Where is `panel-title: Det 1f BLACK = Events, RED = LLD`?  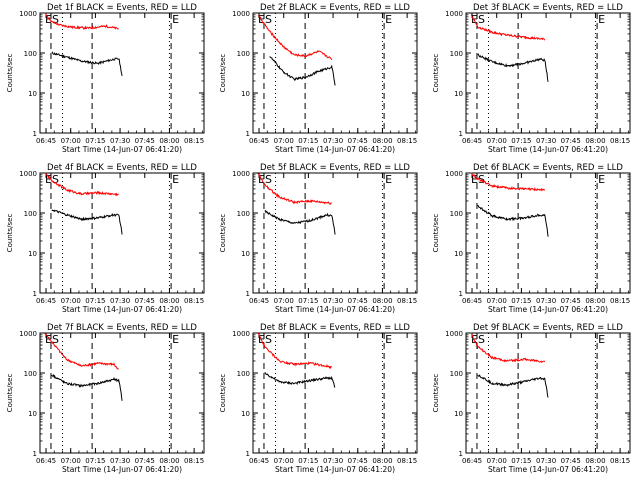
panel-title: Det 1f BLACK = Events, RED = LLD is located at coordinates (122, 8).